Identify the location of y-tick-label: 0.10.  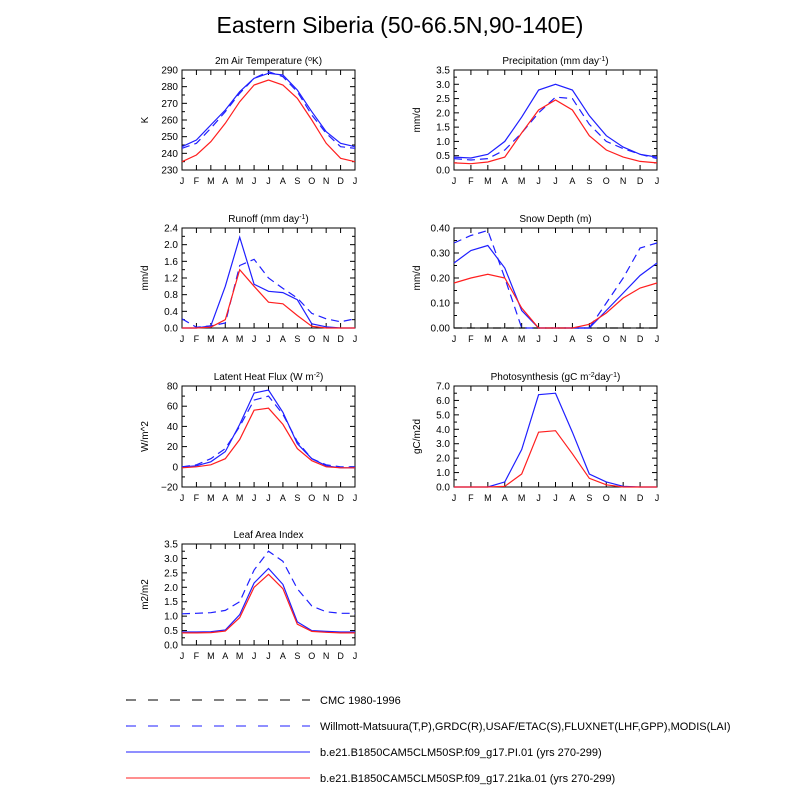
(441, 304).